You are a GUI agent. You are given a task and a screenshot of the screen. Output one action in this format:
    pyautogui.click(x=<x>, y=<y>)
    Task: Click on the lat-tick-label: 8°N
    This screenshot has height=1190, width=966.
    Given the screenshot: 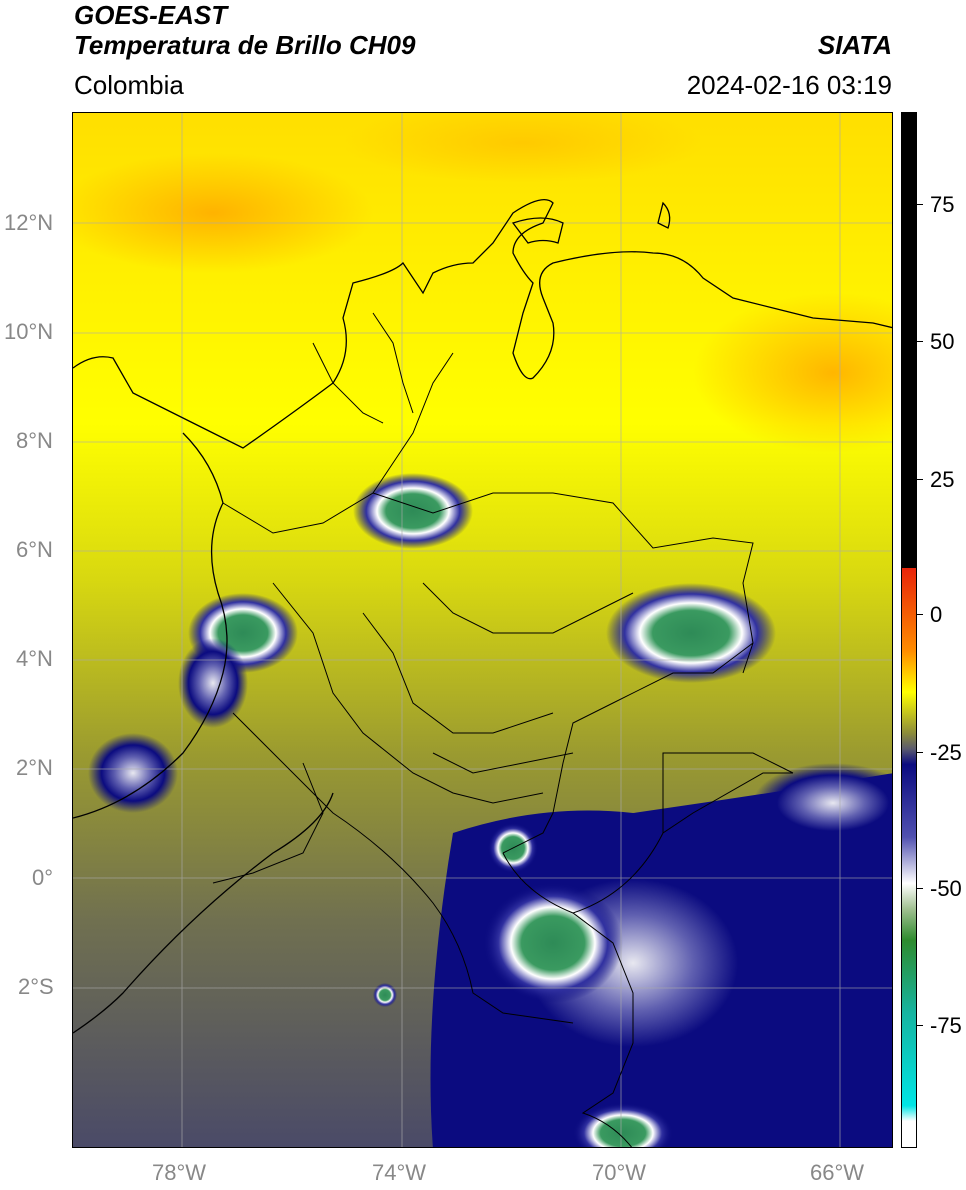 What is the action you would take?
    pyautogui.click(x=34, y=440)
    